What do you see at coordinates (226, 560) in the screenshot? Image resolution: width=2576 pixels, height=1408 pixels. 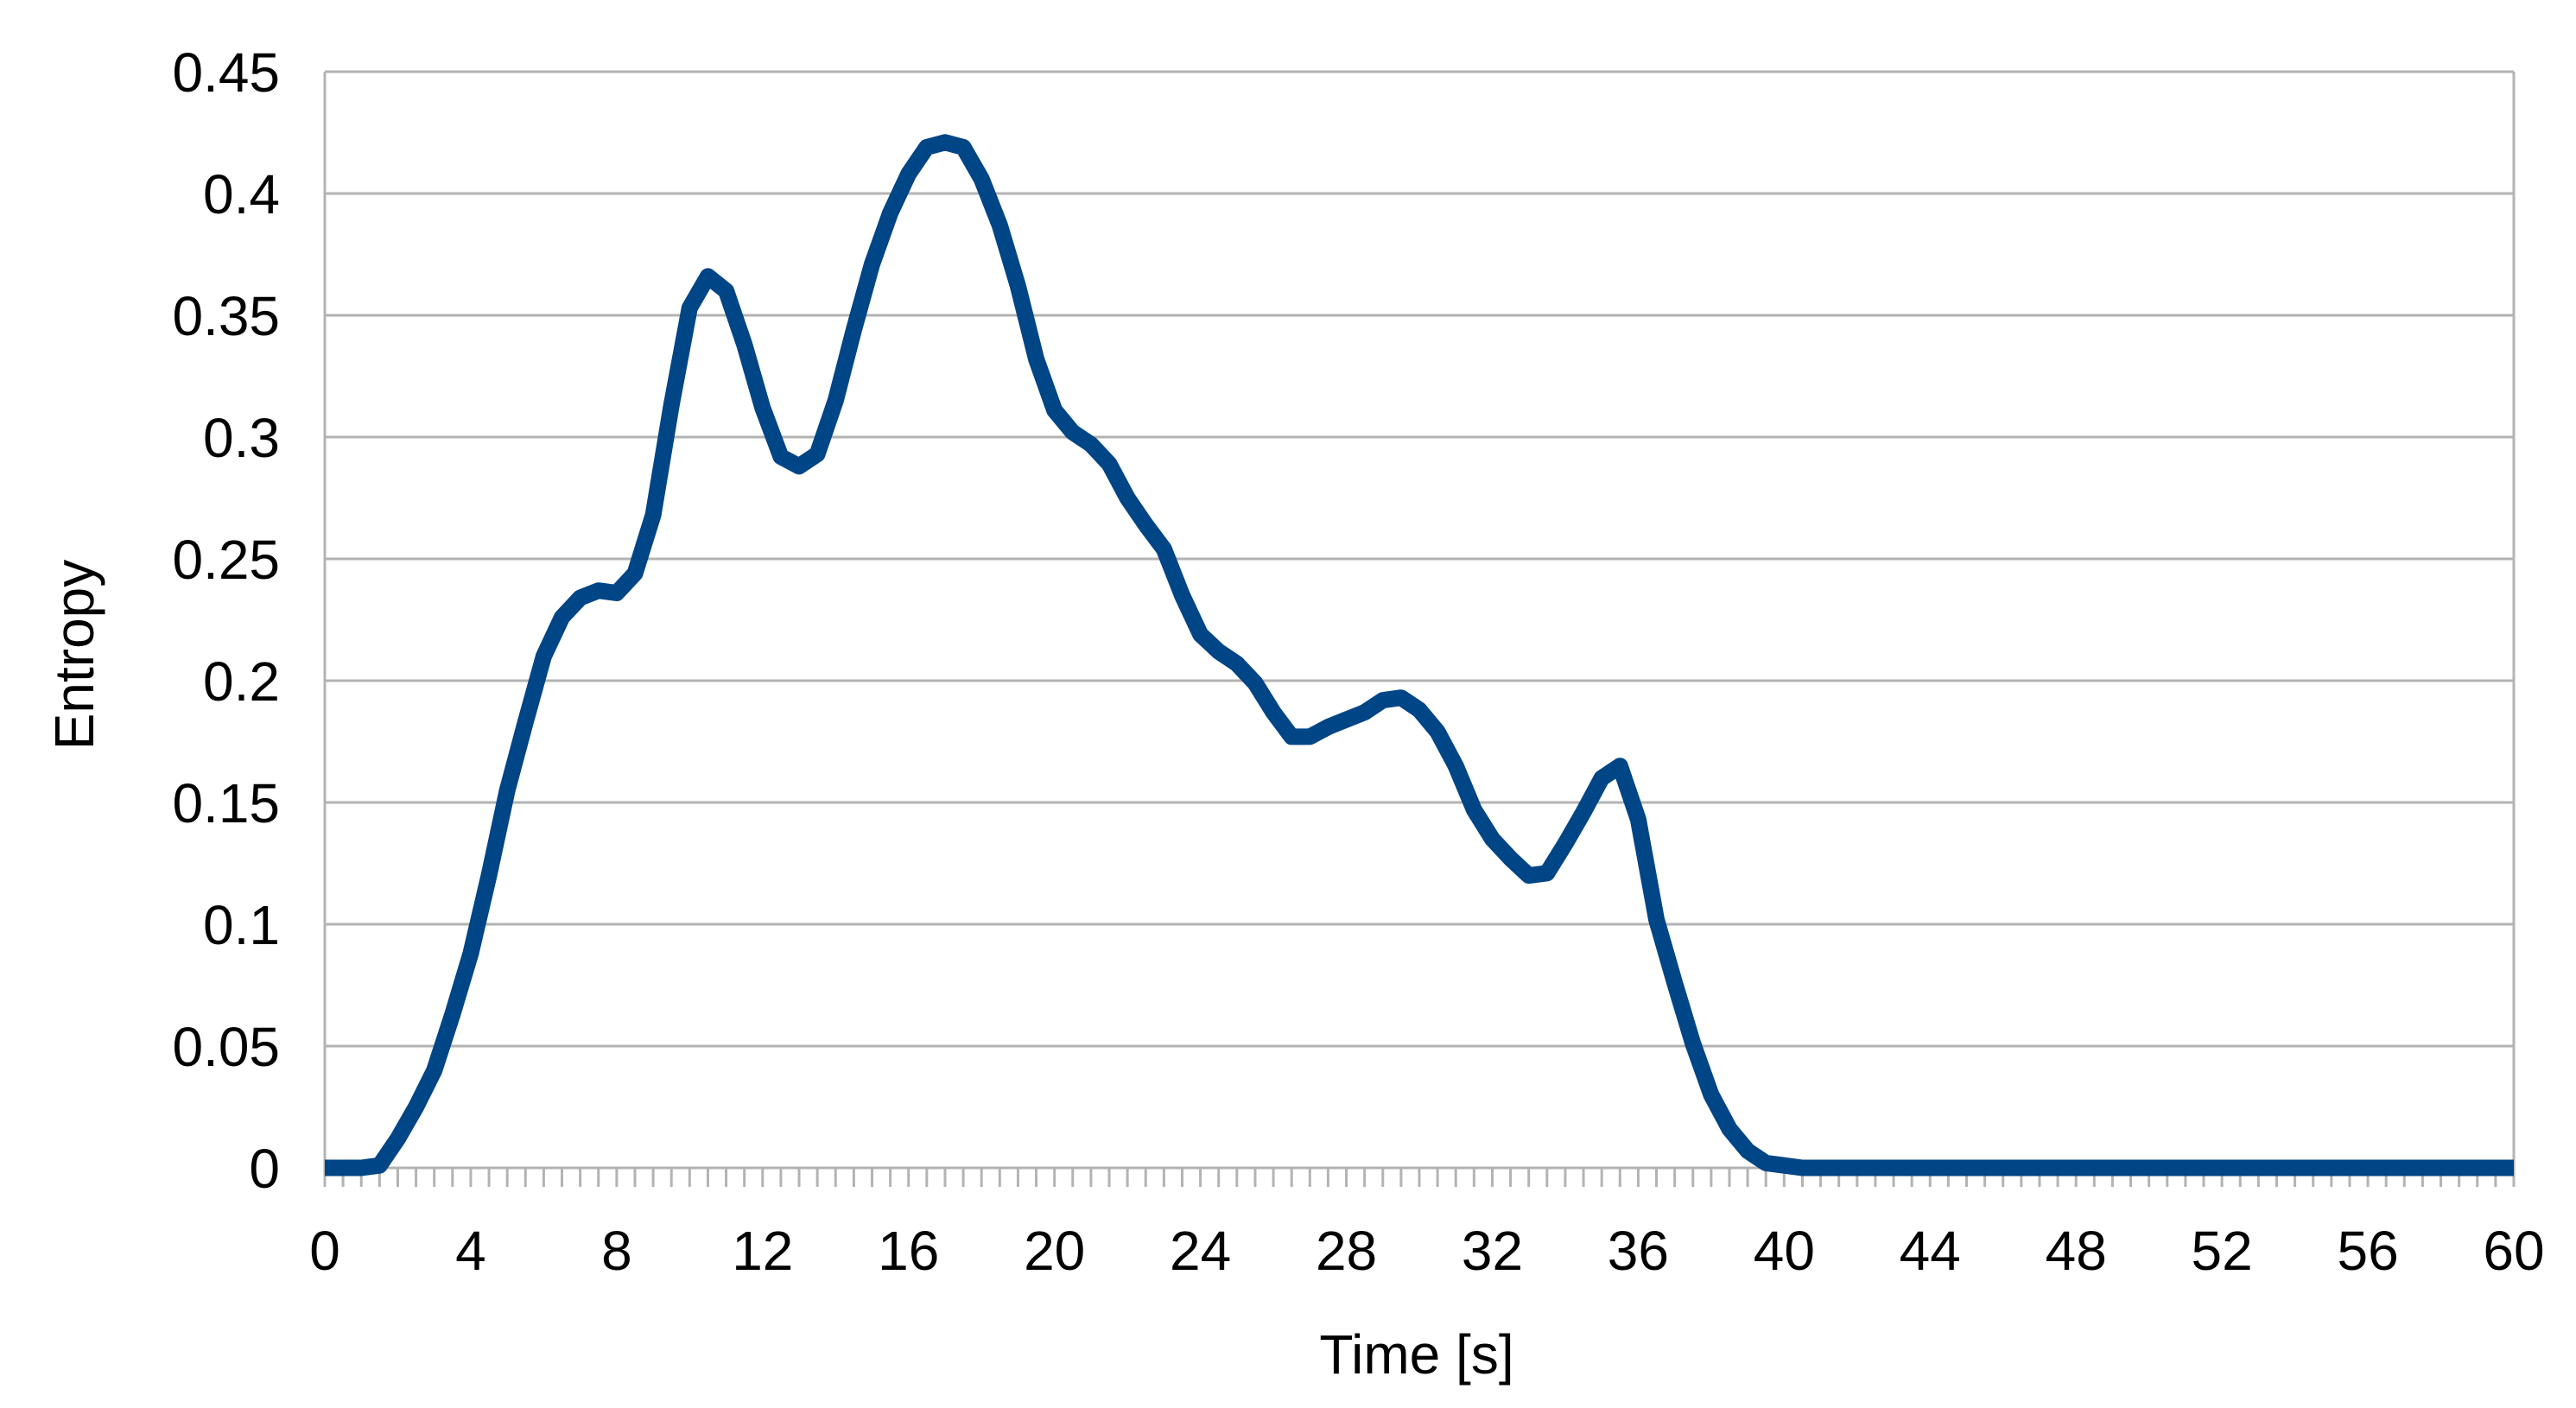 I see `y-tick-label: 0.25` at bounding box center [226, 560].